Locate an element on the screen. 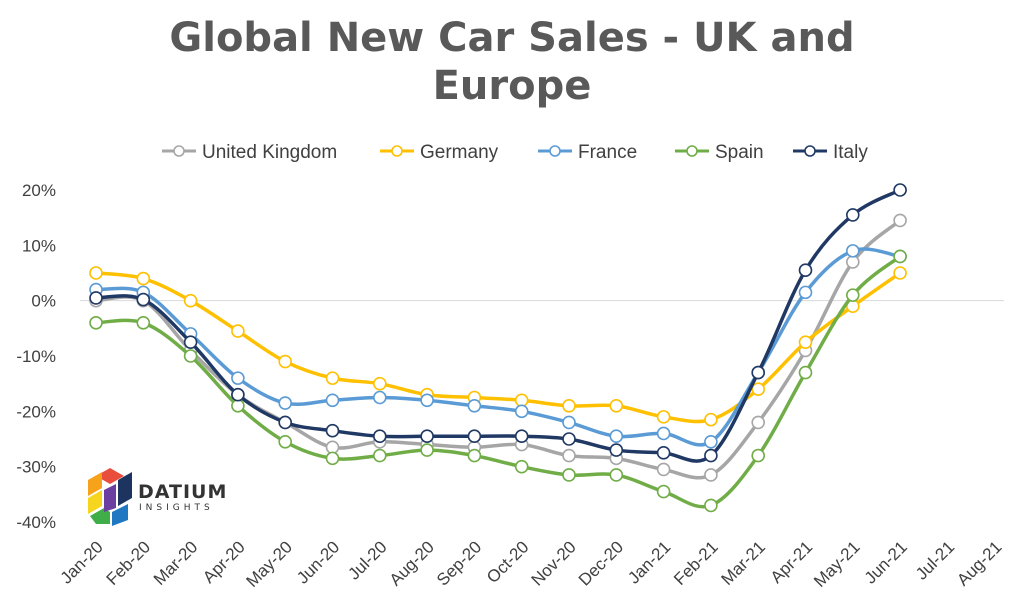 The image size is (1024, 616). legend-item-united-kingdom: United Kingdom is located at coordinates (249, 152).